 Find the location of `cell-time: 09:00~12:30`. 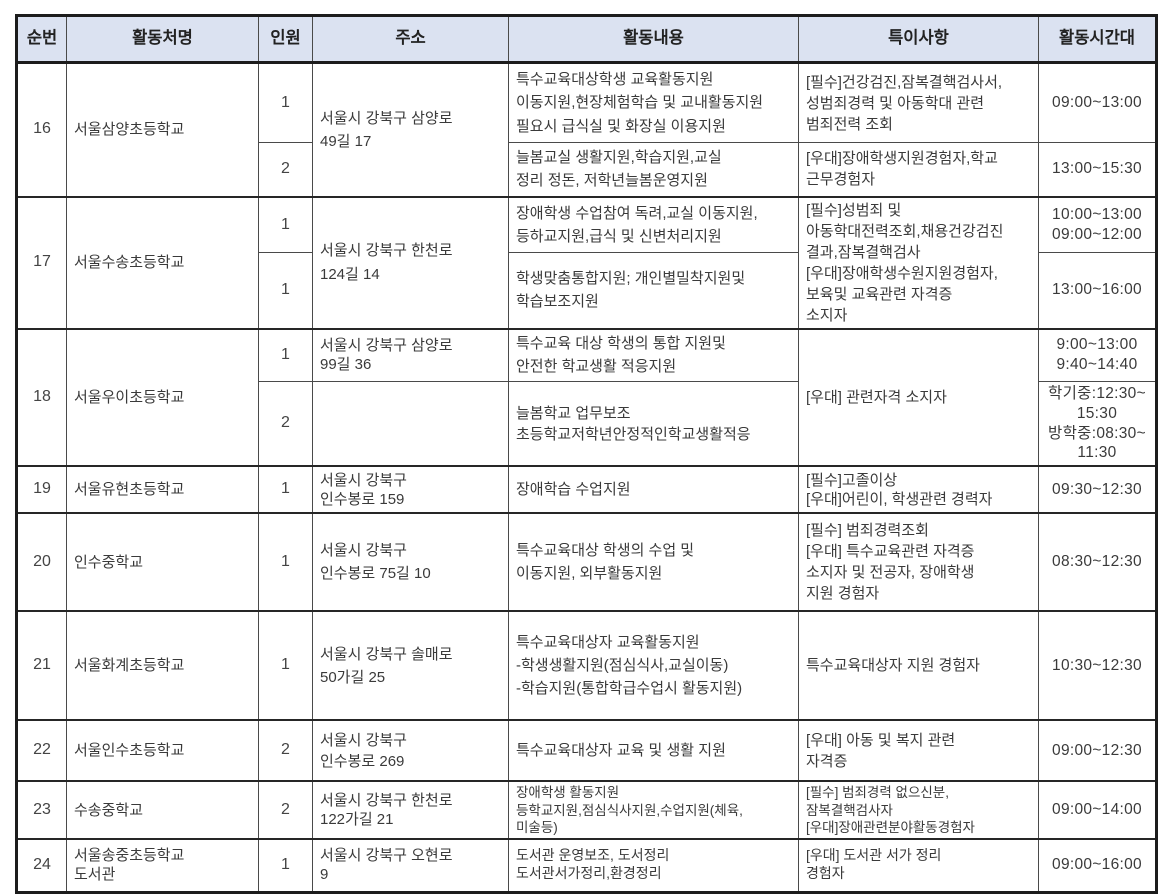

cell-time: 09:00~12:30 is located at coordinates (1097, 750).